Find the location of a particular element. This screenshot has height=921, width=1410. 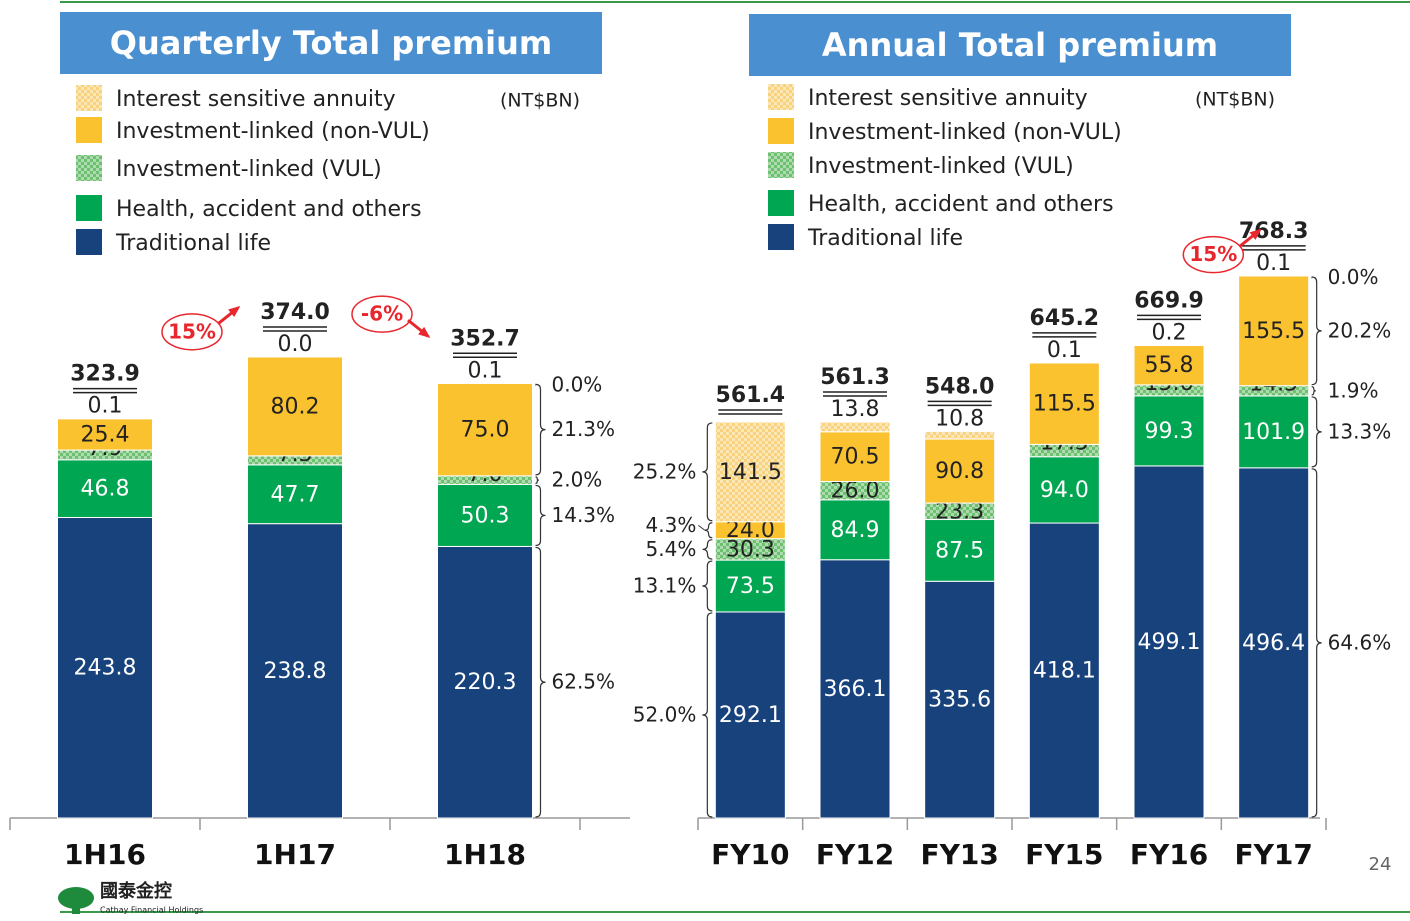

share-label: 4.3% is located at coordinates (671, 525).